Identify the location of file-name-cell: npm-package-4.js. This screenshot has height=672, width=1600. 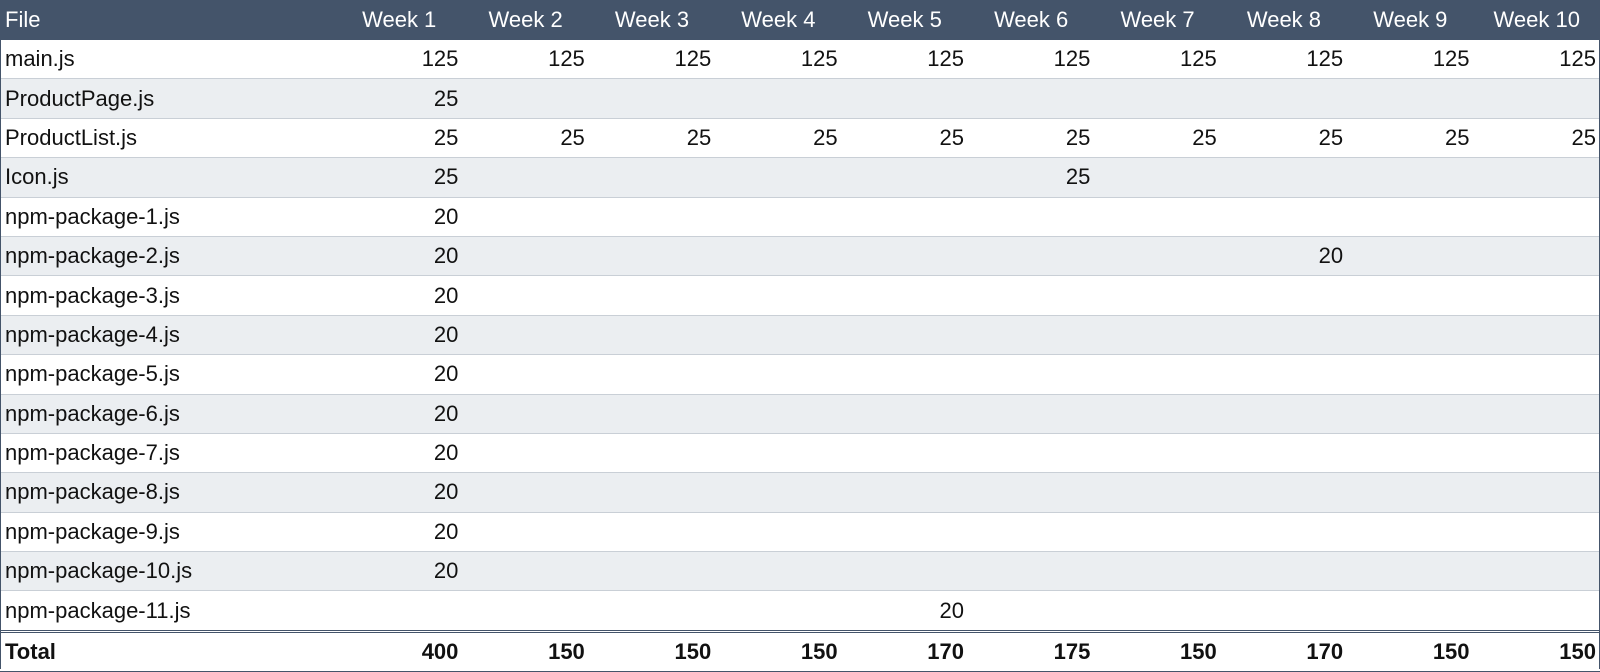
(168, 335).